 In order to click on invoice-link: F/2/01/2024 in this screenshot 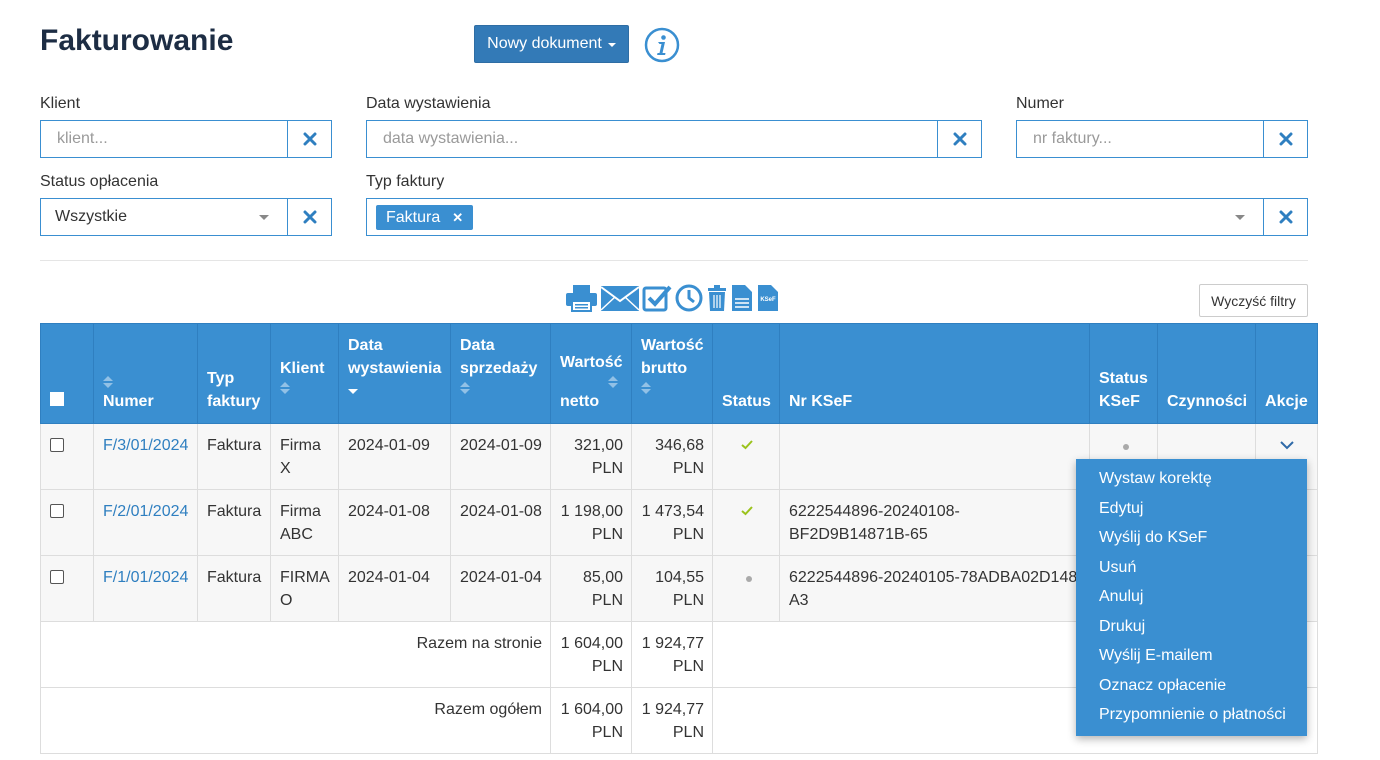, I will do `click(146, 511)`.